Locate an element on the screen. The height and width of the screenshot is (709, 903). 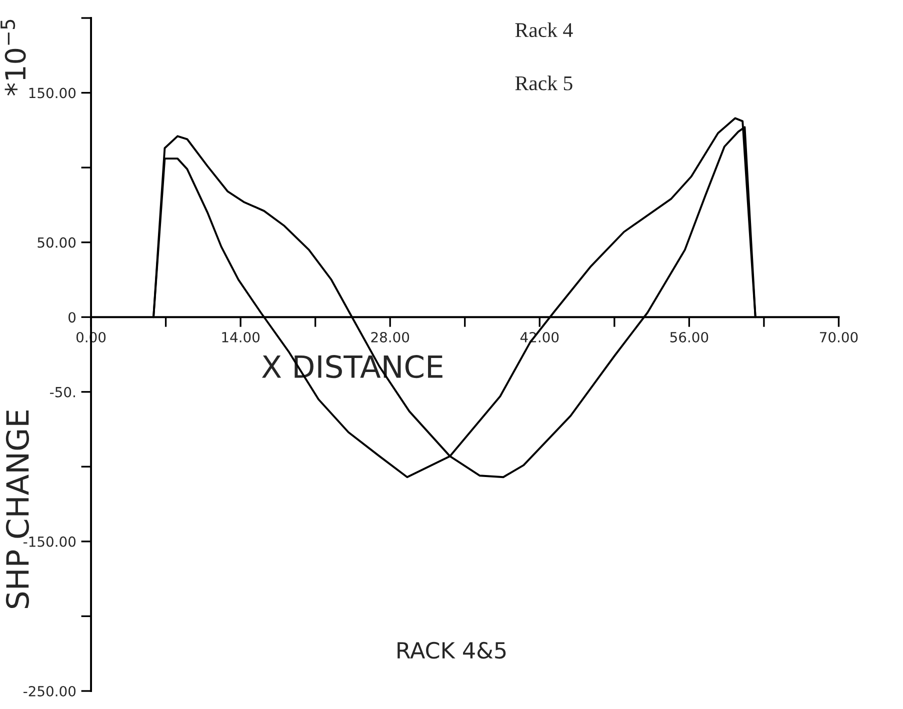
annotation: Rack 4 is located at coordinates (544, 30).